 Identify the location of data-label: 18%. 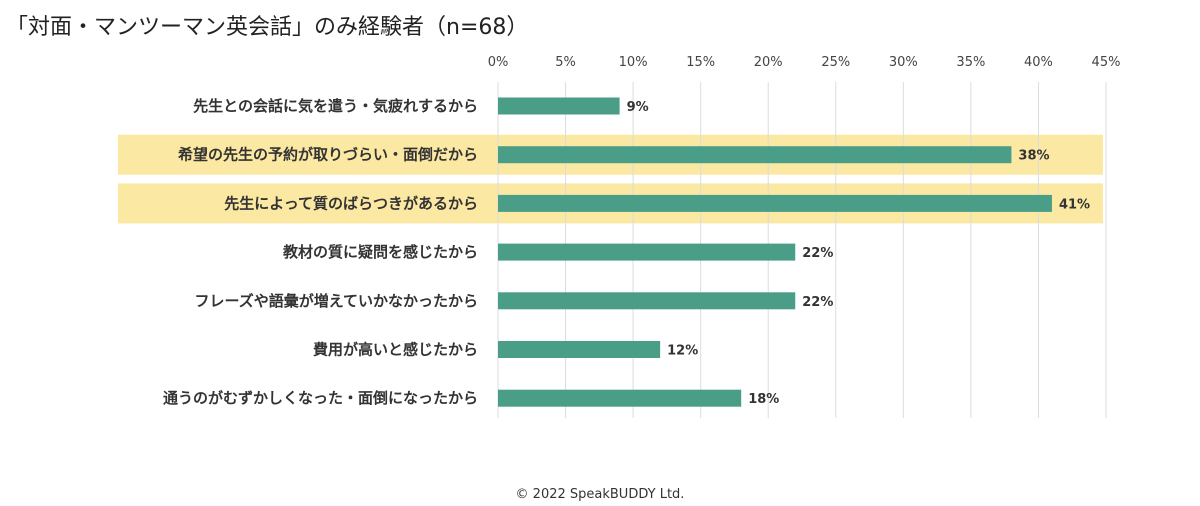
(763, 399).